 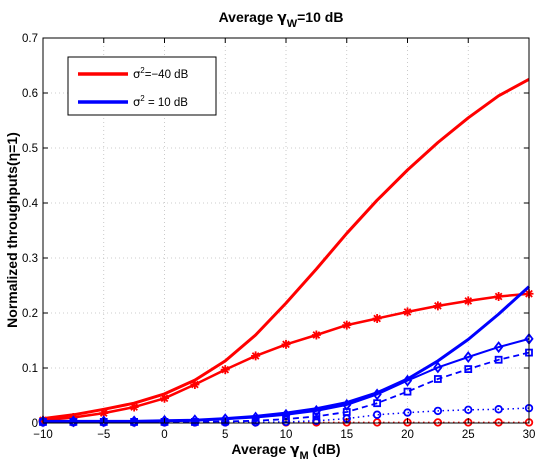 I want to click on y-tick-label: 0.6, so click(x=30, y=94).